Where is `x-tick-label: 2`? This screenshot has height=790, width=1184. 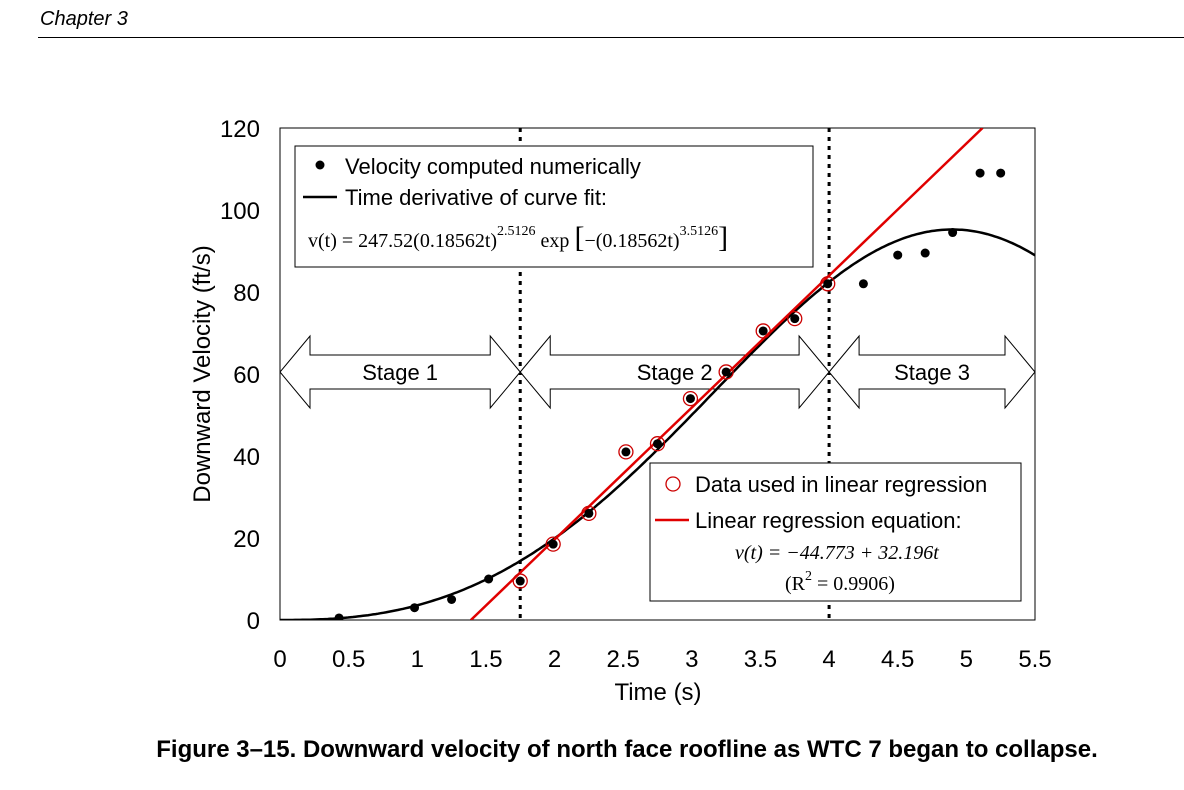 x-tick-label: 2 is located at coordinates (554, 659).